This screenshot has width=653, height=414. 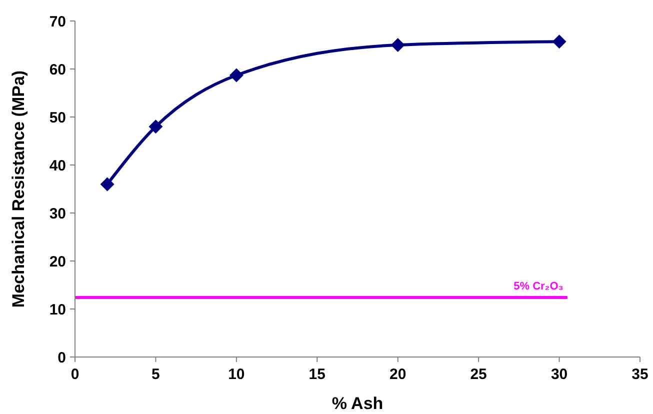 What do you see at coordinates (57, 69) in the screenshot?
I see `y-tick-label: 60` at bounding box center [57, 69].